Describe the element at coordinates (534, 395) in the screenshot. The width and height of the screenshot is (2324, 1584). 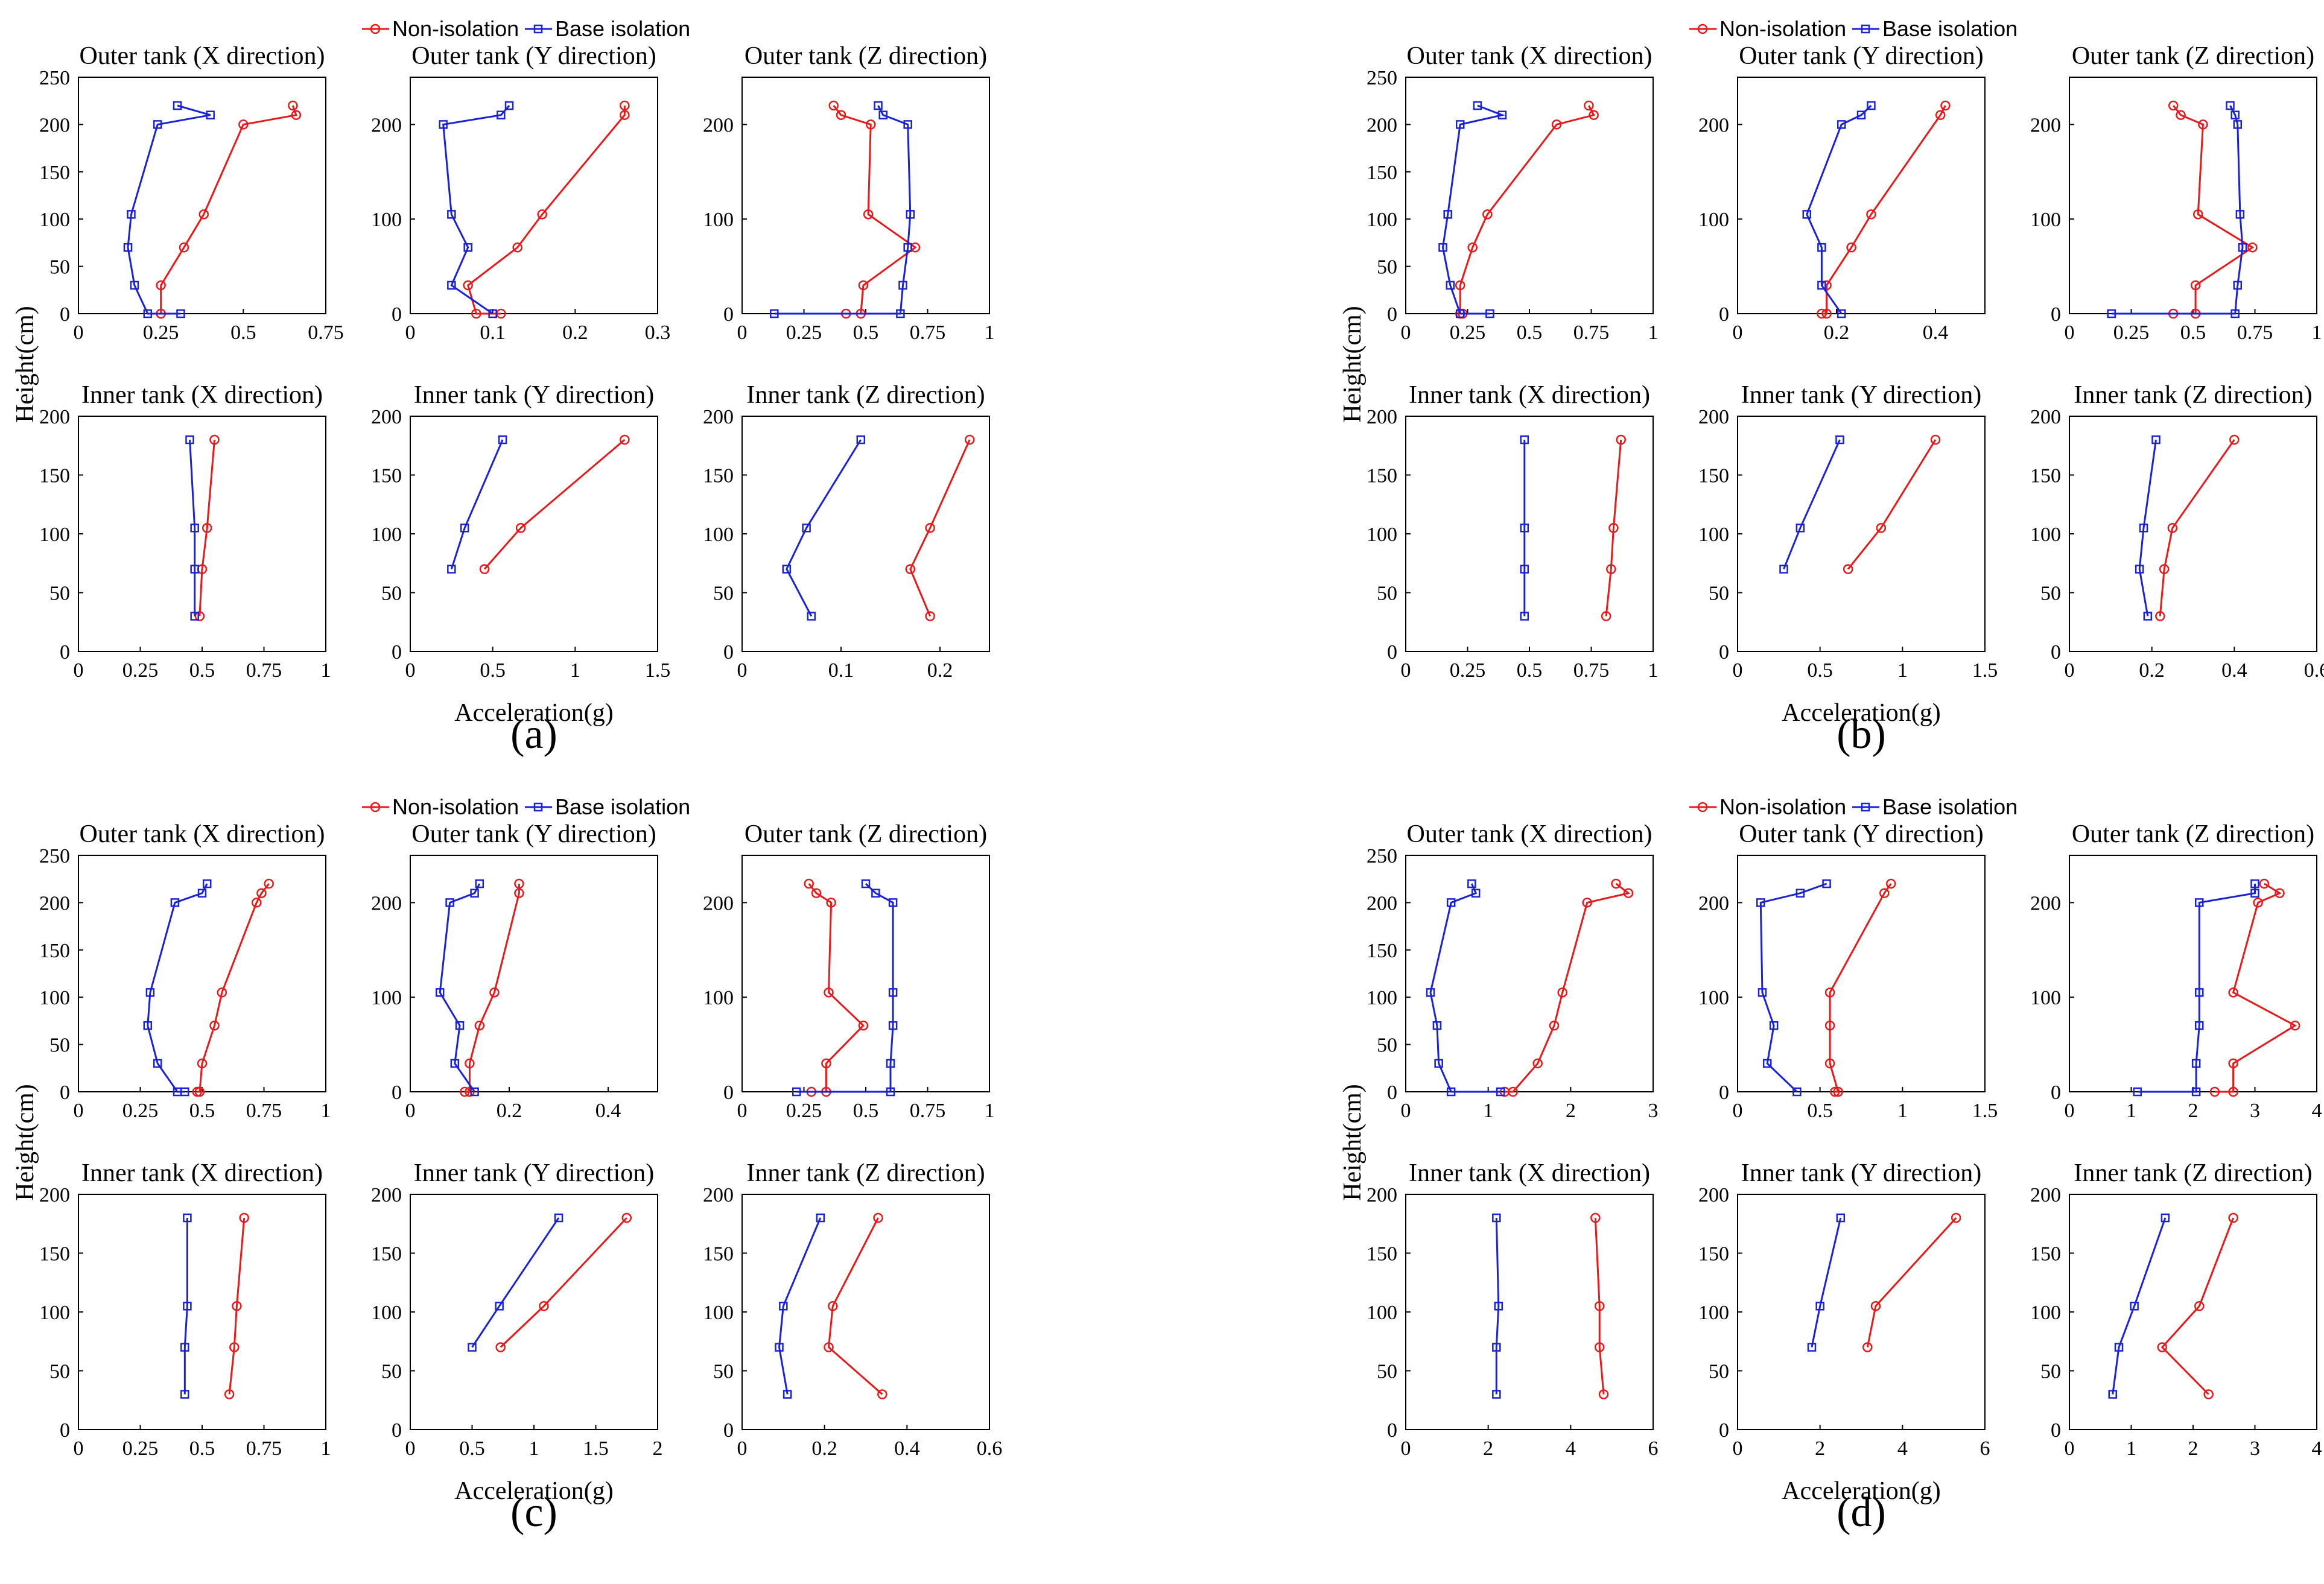
I see `subplot-title: Inner tank (Y direction)` at that location.